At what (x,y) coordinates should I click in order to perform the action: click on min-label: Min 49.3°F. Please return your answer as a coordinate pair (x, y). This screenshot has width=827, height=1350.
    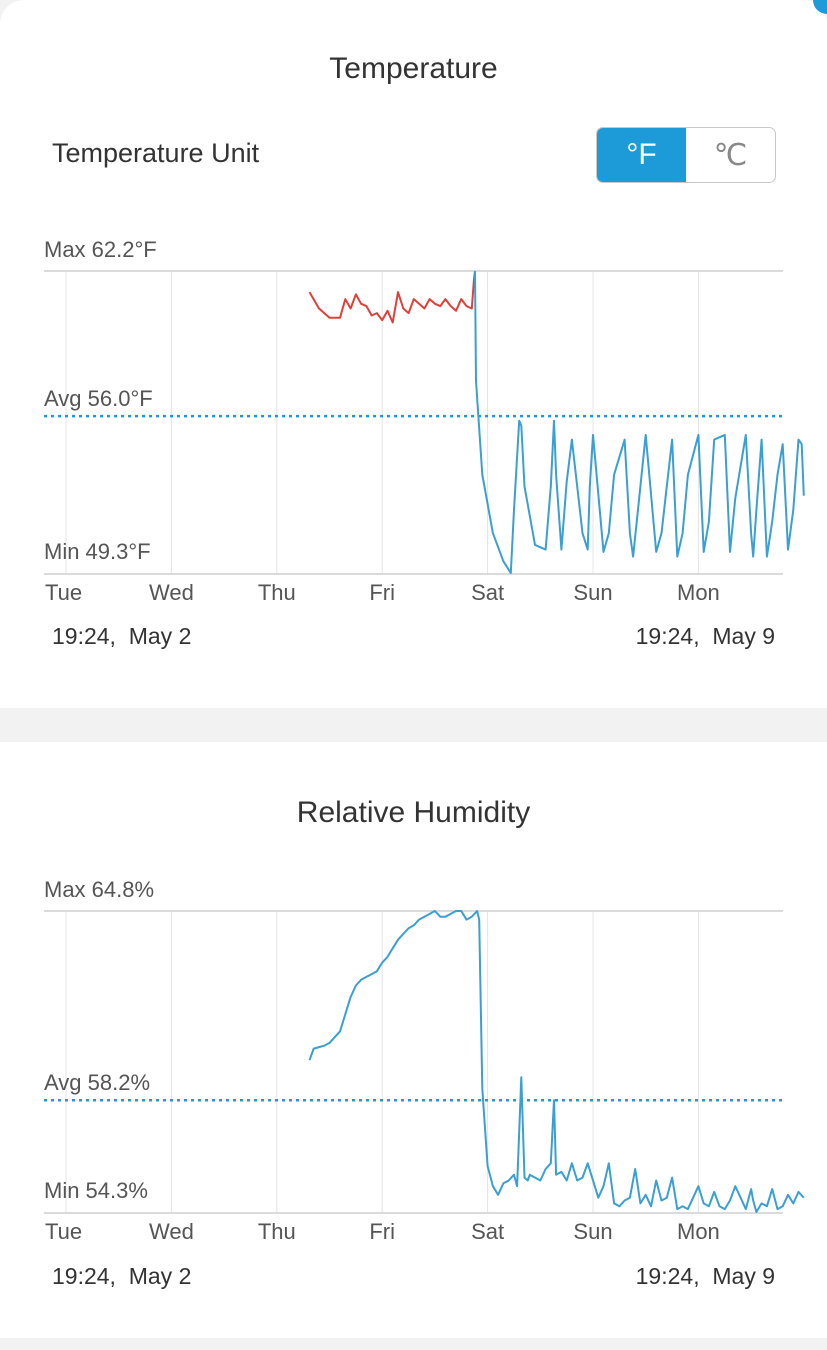
    Looking at the image, I should click on (97, 551).